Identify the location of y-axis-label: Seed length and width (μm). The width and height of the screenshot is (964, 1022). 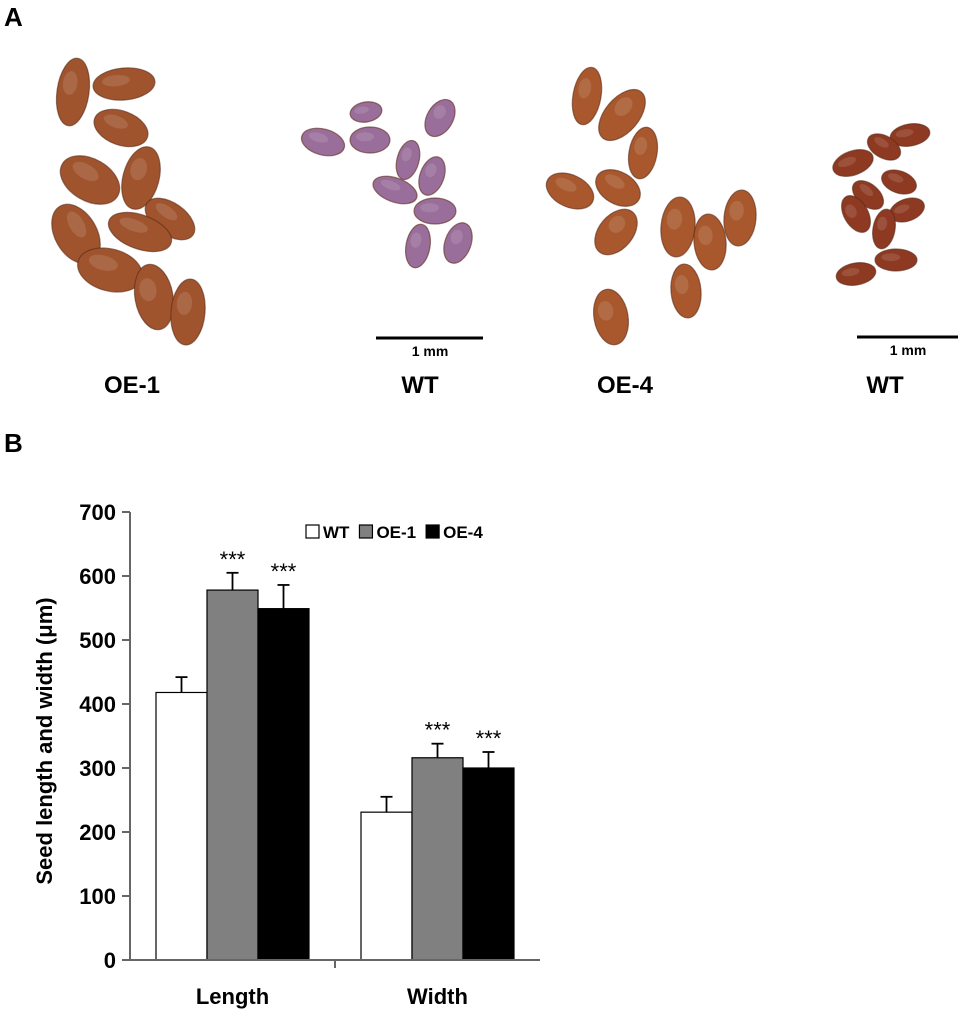
(44, 740).